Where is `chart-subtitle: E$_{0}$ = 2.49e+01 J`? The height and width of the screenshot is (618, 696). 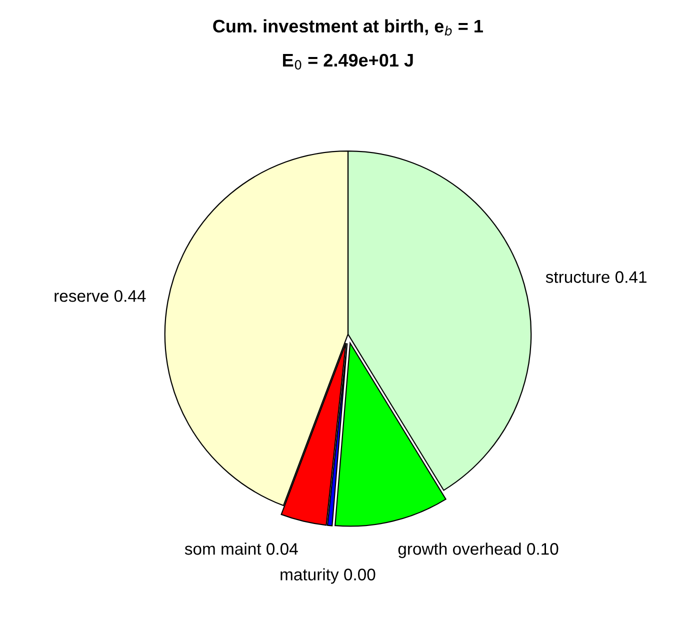
chart-subtitle: E$_{0}$ = 2.49e+01 J is located at coordinates (348, 62).